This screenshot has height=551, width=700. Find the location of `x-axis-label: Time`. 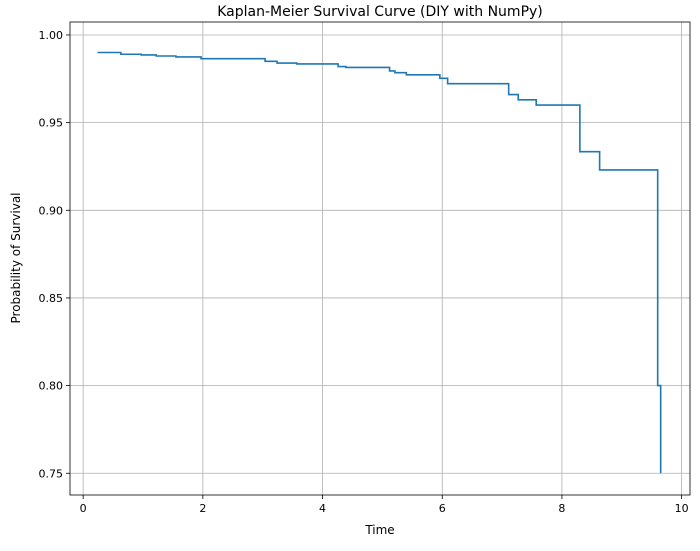

x-axis-label: Time is located at coordinates (379, 530).